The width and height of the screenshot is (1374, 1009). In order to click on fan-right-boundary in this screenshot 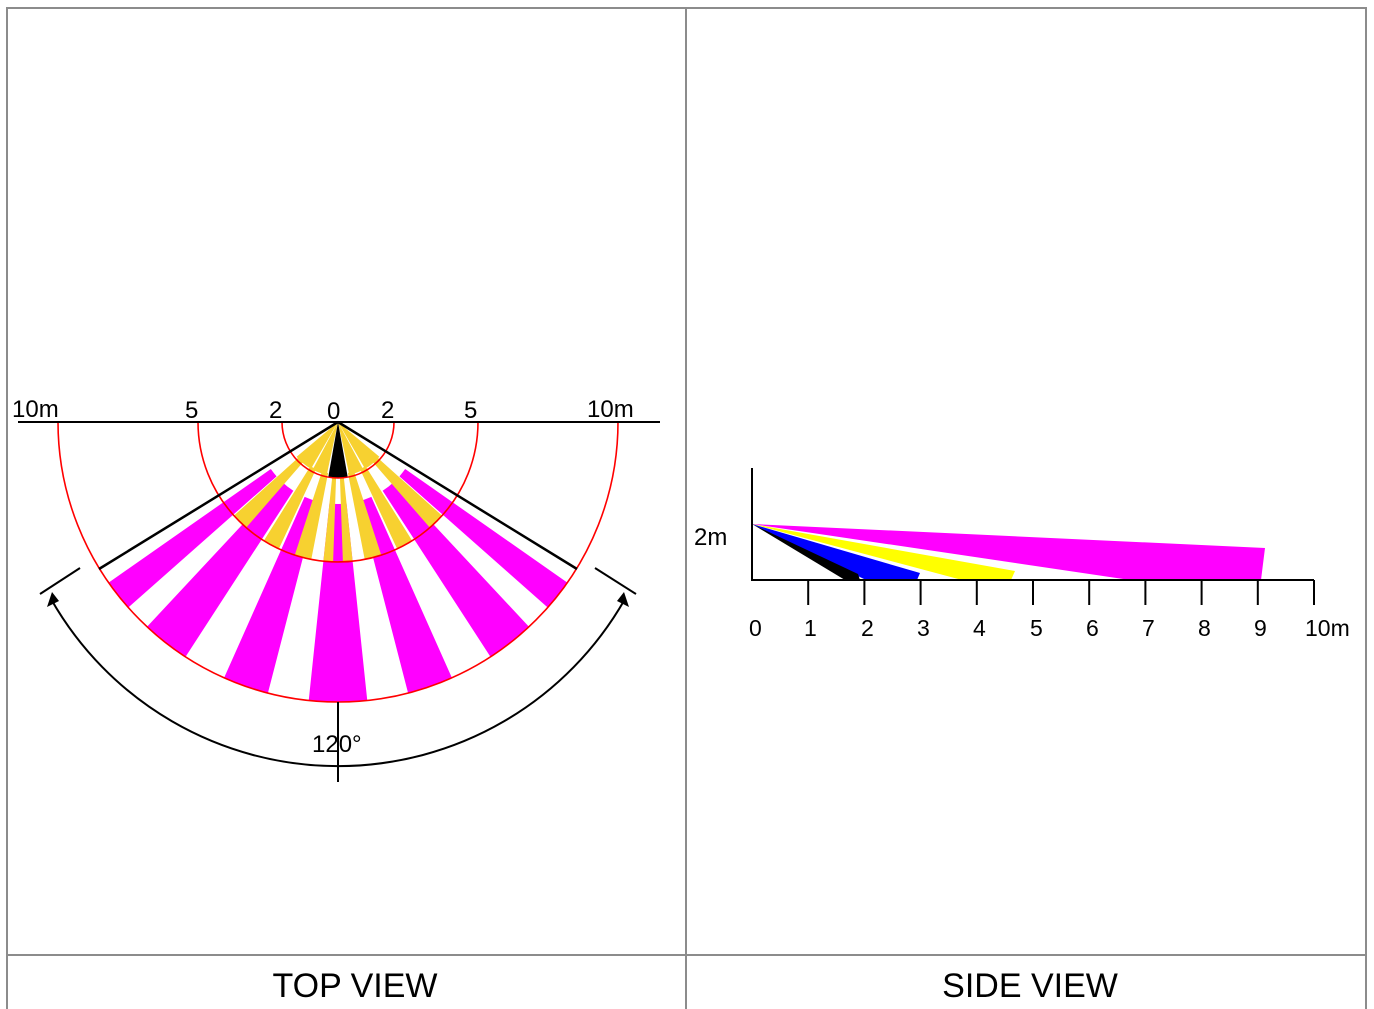, I will do `click(457, 495)`.